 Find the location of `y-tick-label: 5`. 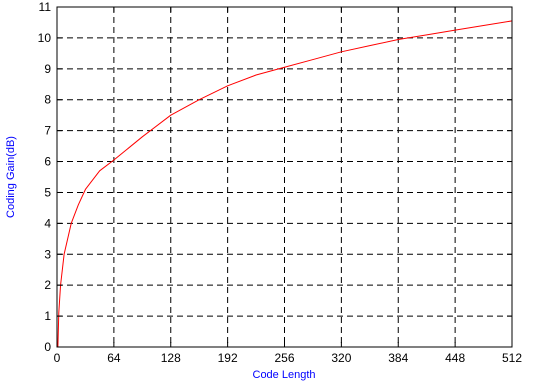

y-tick-label: 5 is located at coordinates (47, 192).